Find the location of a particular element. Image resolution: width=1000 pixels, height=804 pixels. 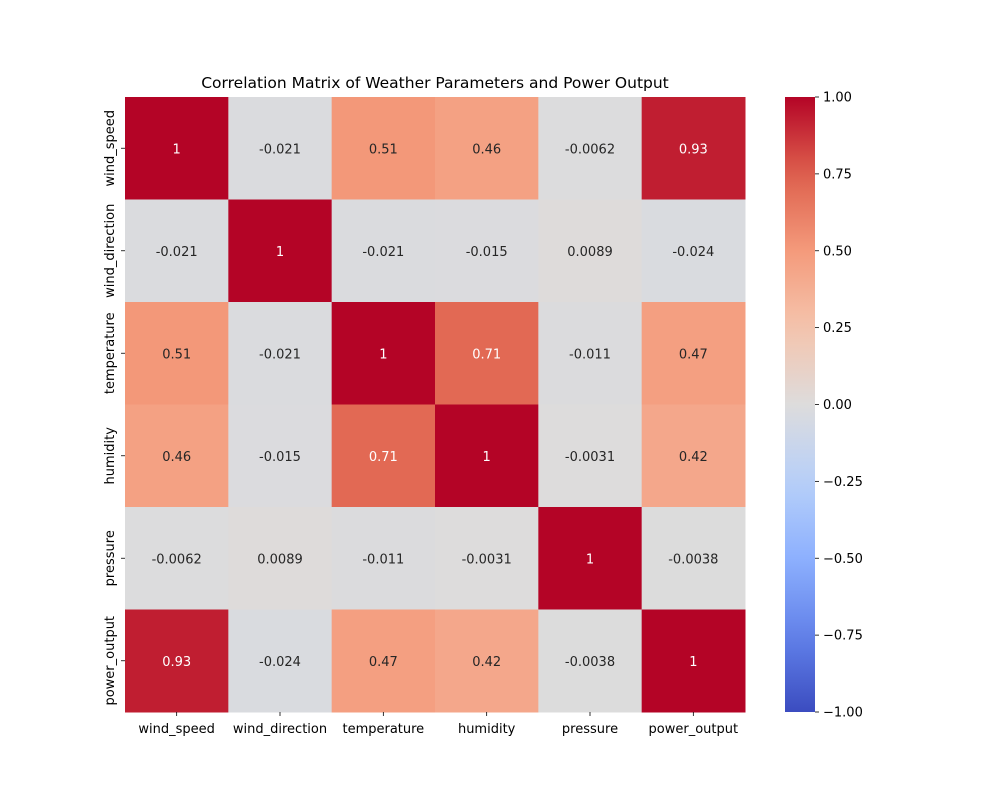

row-tick-label: temperature is located at coordinates (110, 353).